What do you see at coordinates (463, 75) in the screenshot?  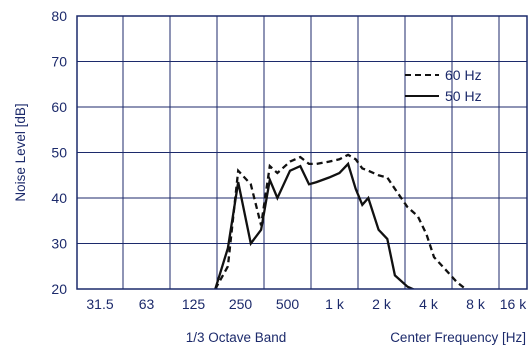 I see `legend-label-0: 60 Hz` at bounding box center [463, 75].